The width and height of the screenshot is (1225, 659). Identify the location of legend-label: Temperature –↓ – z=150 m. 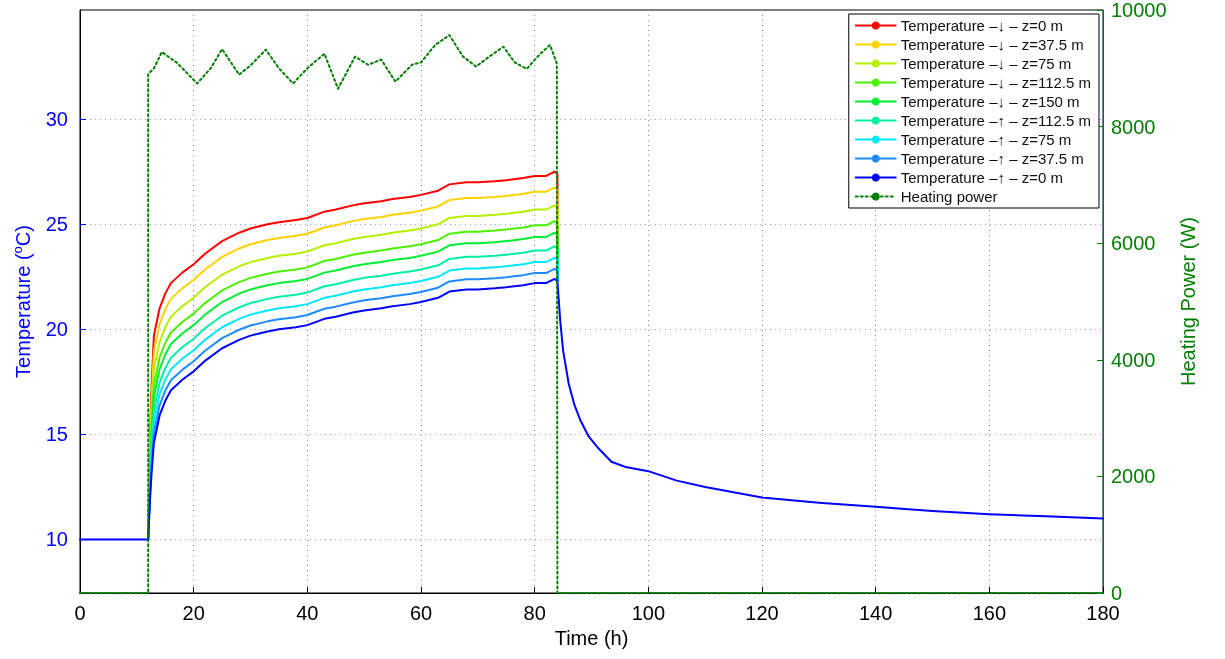
(990, 101).